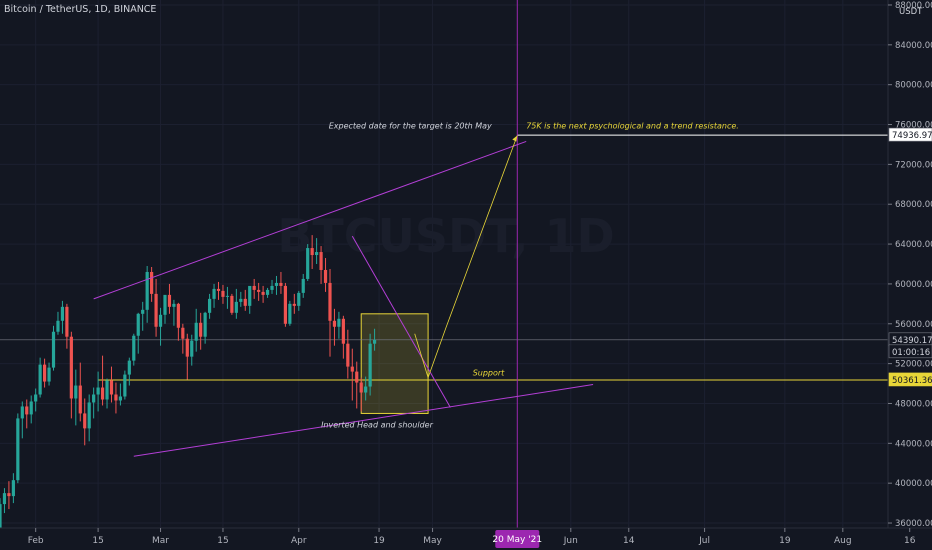 The width and height of the screenshot is (932, 550). I want to click on date-marker: 20 May '21, so click(517, 539).